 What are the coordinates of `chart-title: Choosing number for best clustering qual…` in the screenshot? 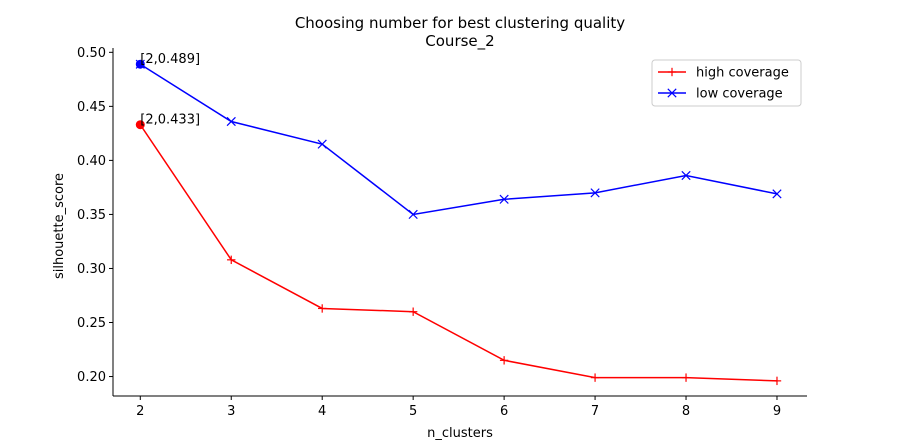 It's located at (460, 23).